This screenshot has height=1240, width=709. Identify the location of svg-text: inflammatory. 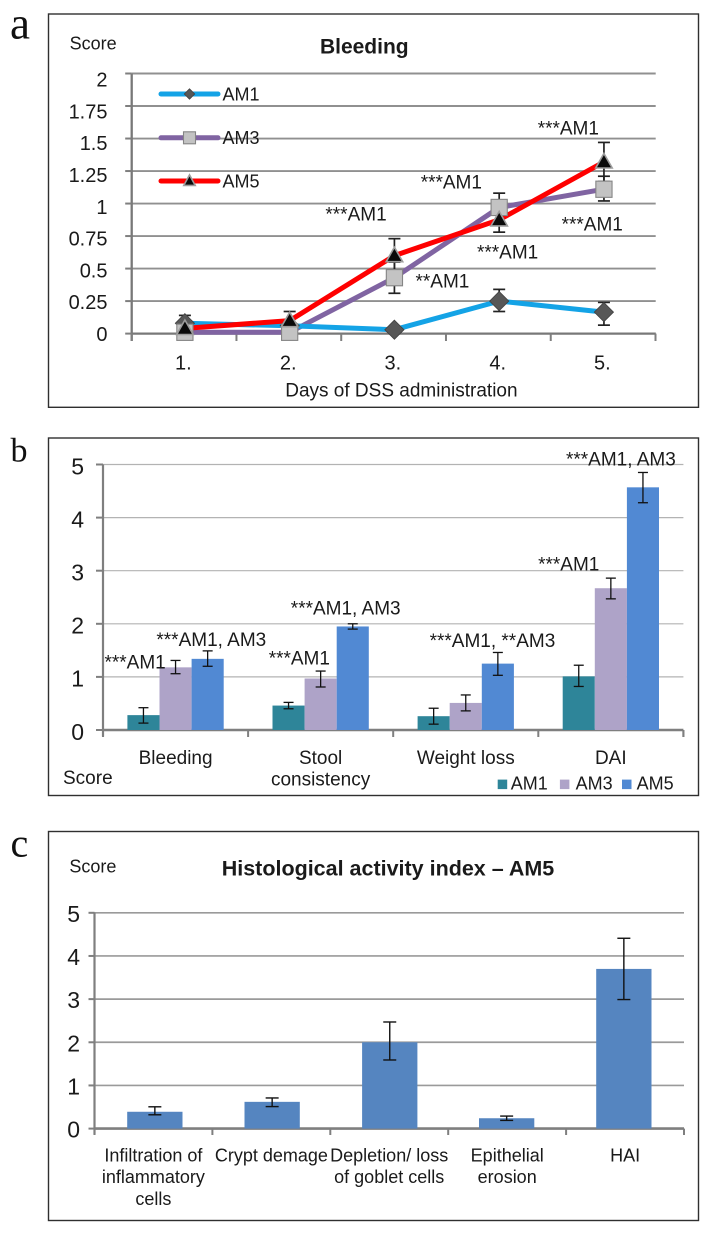
(153, 1177).